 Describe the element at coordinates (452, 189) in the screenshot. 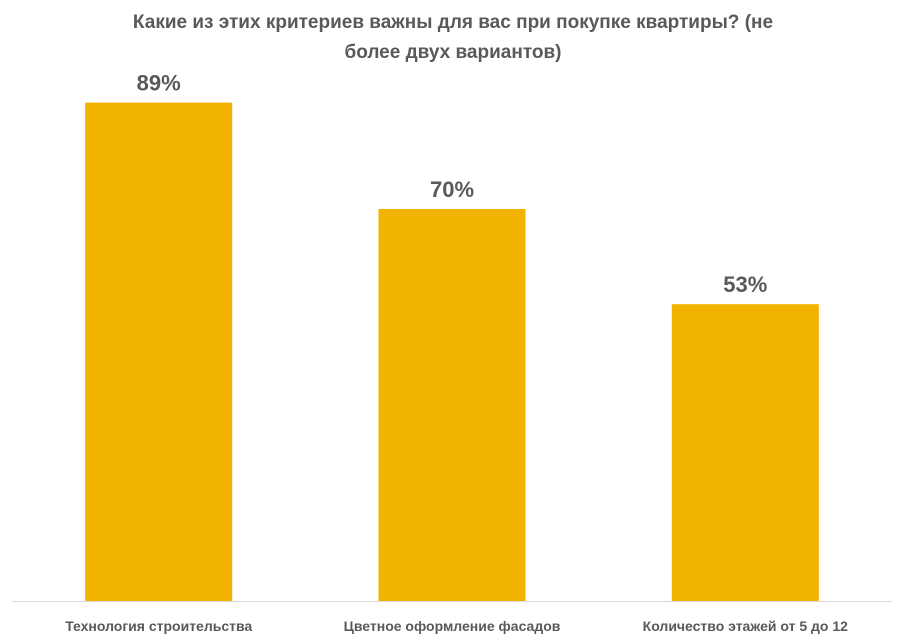

I see `data-label-1: 70%` at that location.